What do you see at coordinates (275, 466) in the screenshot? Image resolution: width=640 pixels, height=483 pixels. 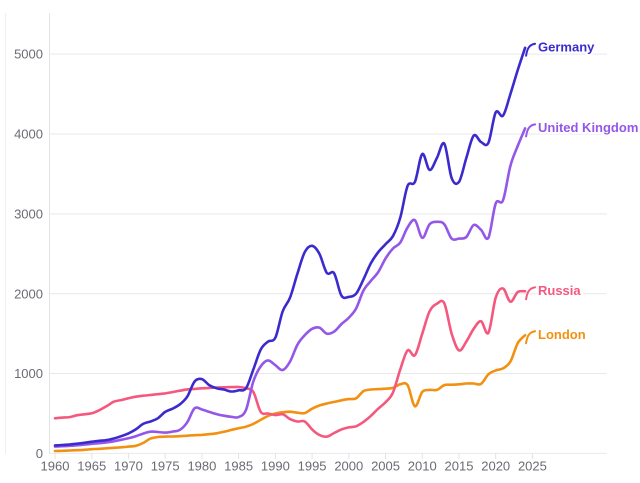 I see `x-axis-tick-label: 1990` at bounding box center [275, 466].